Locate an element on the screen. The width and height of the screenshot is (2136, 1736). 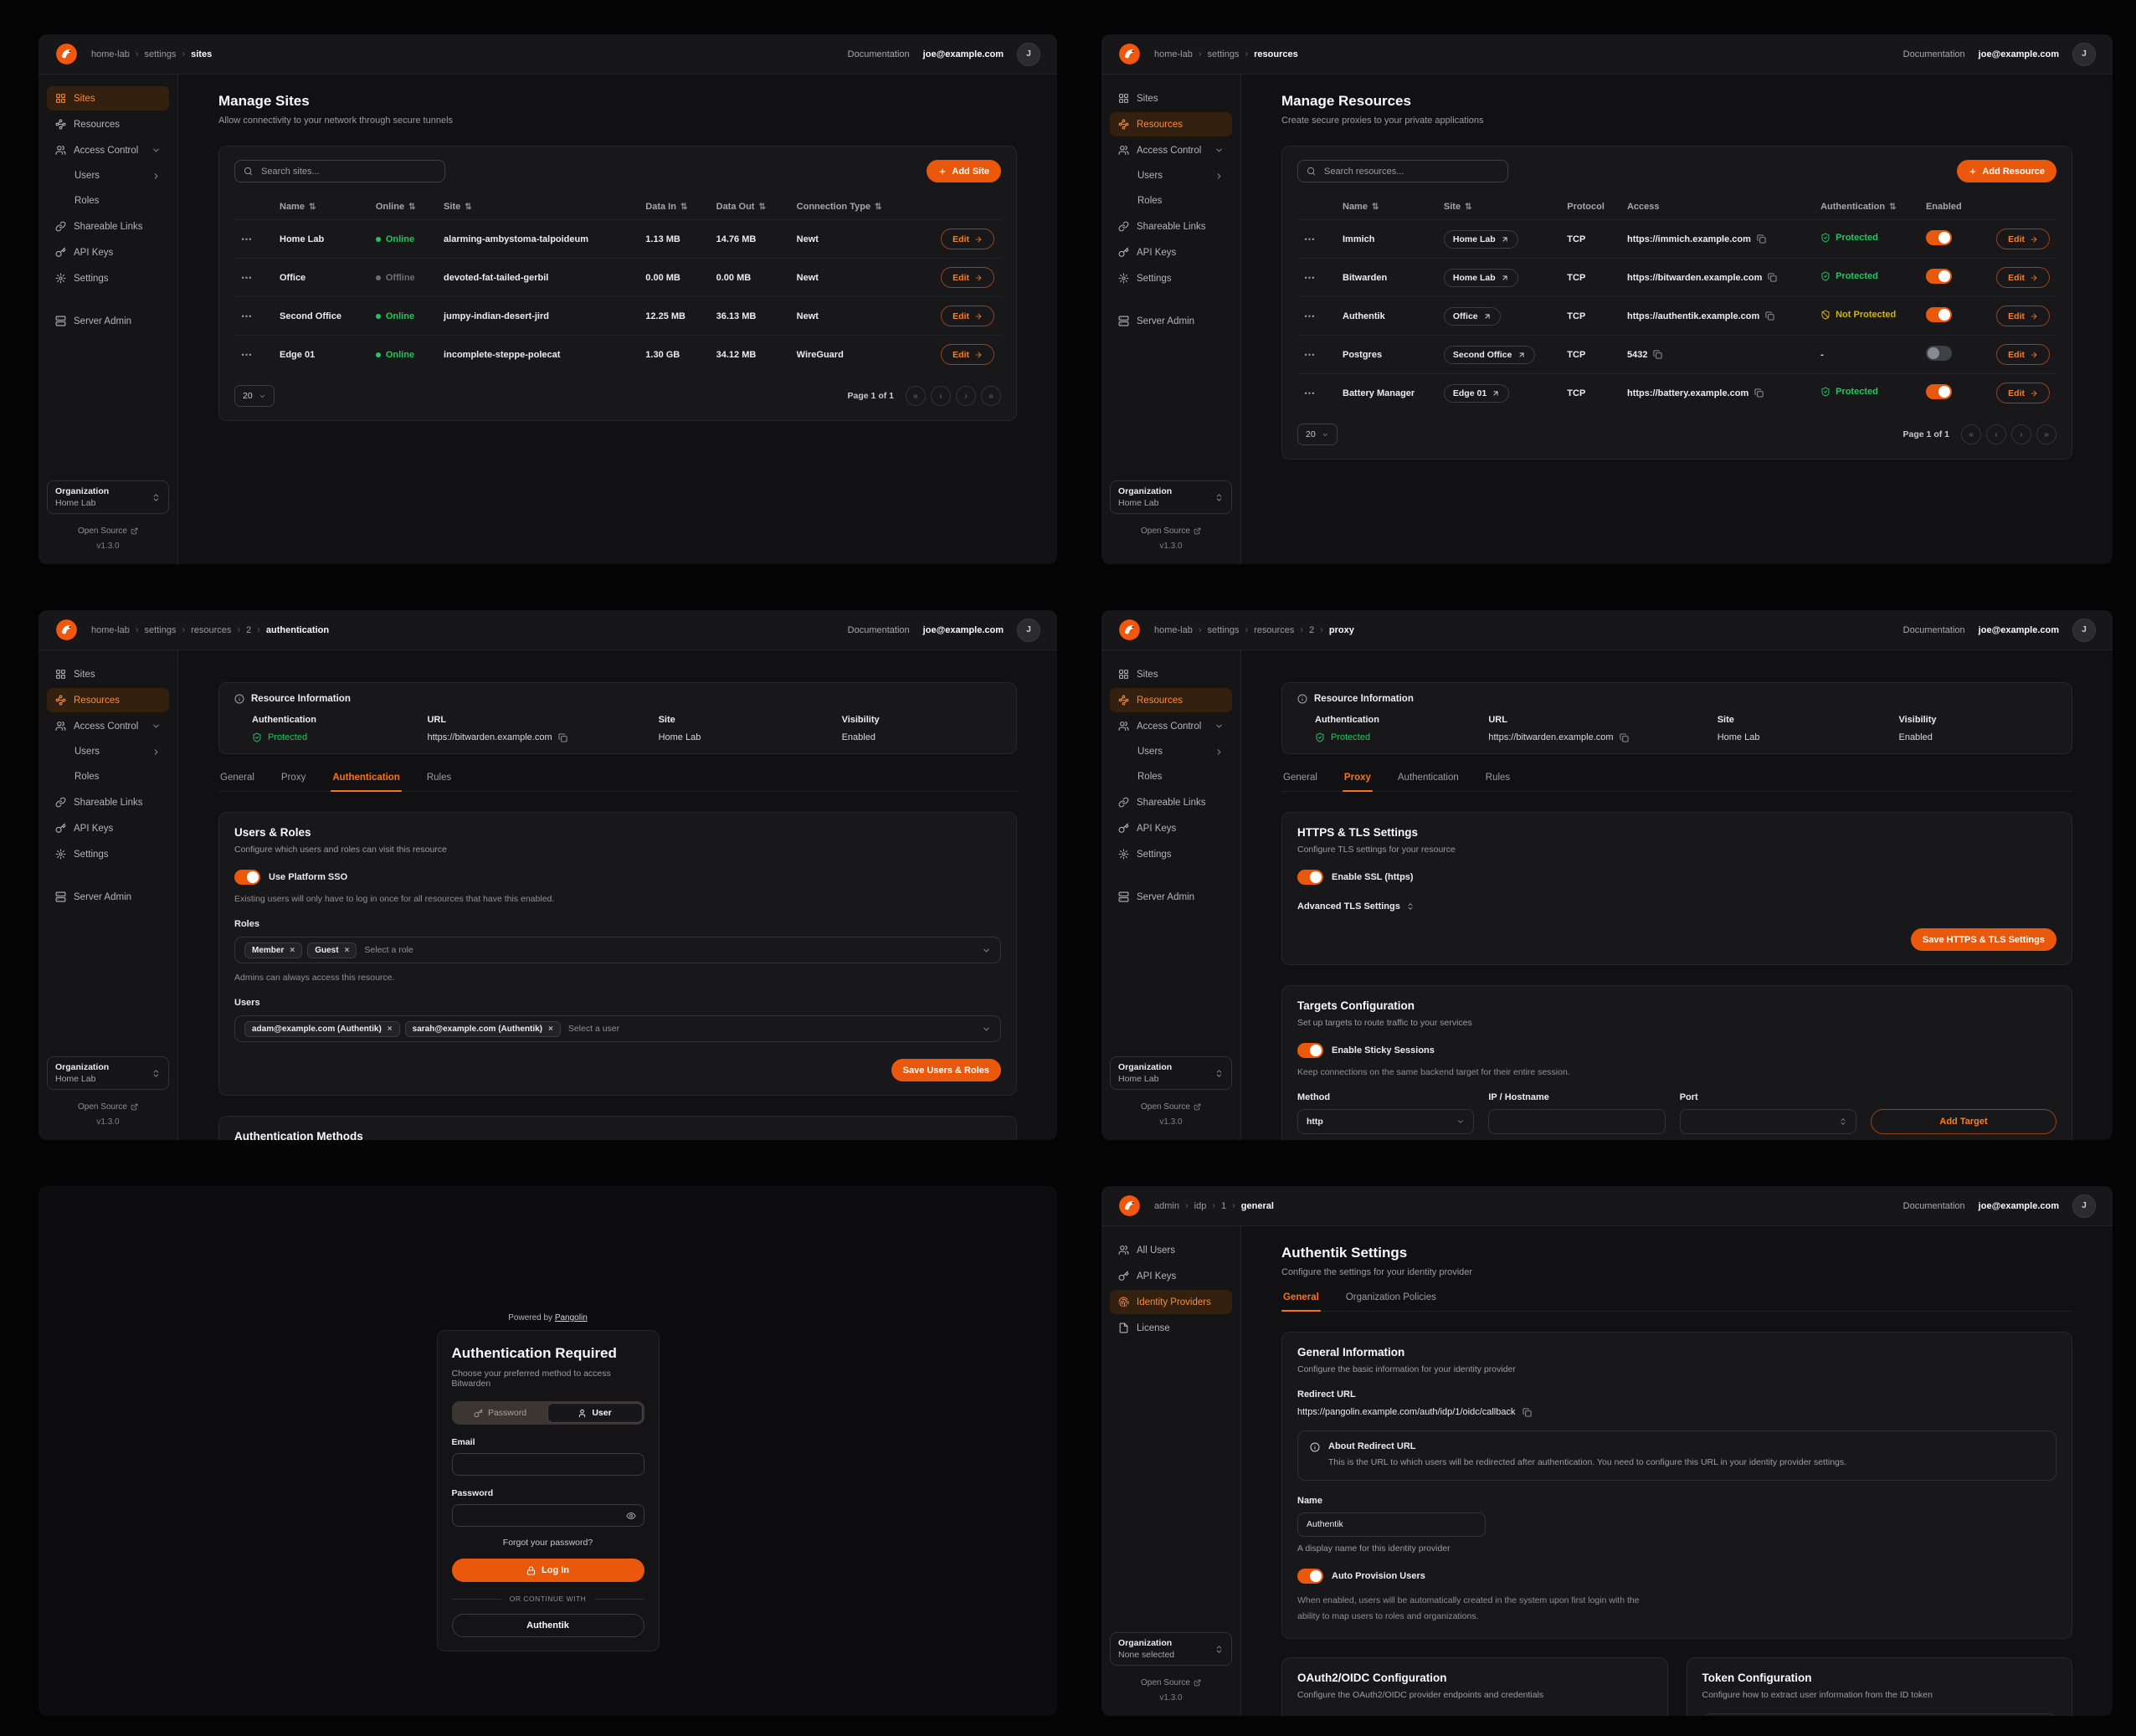
breadcrumb-item: proxy is located at coordinates (1341, 629).